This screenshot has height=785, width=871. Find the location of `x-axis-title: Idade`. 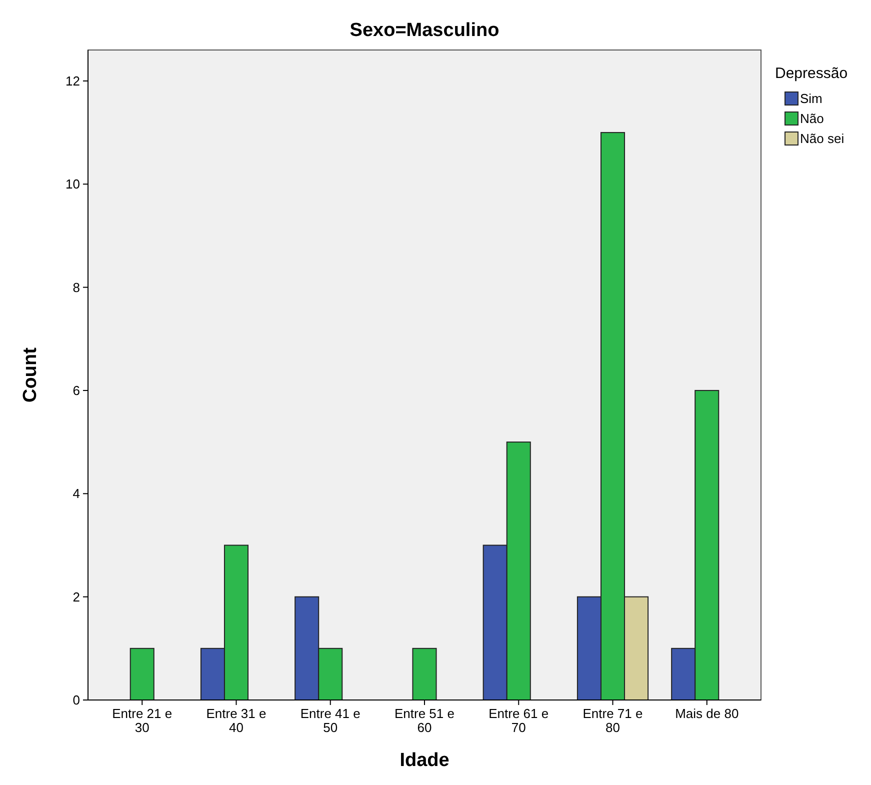

x-axis-title: Idade is located at coordinates (425, 760).